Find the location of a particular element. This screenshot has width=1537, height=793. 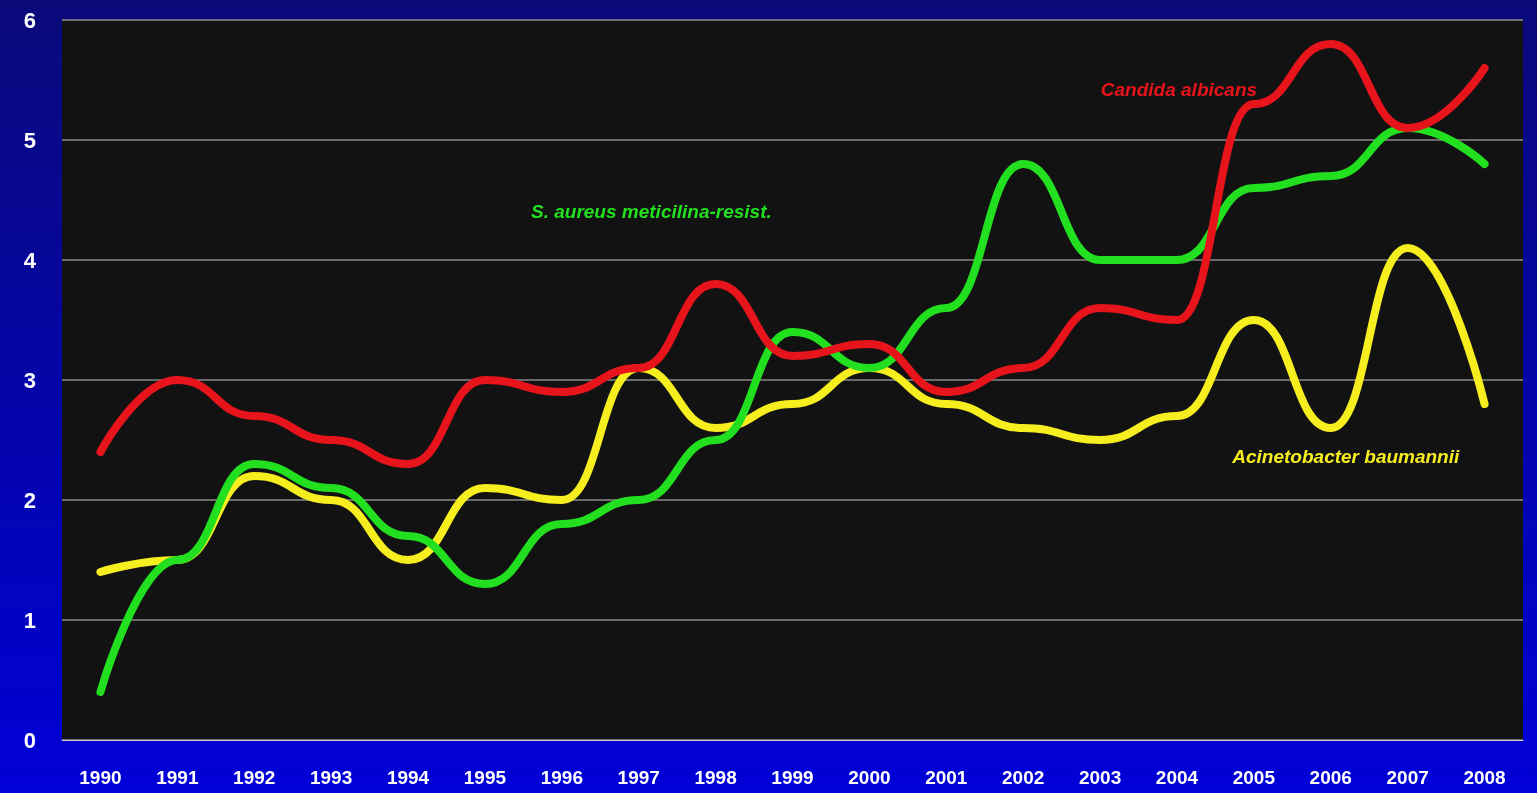

x-tick-label: 2007 is located at coordinates (1407, 777).